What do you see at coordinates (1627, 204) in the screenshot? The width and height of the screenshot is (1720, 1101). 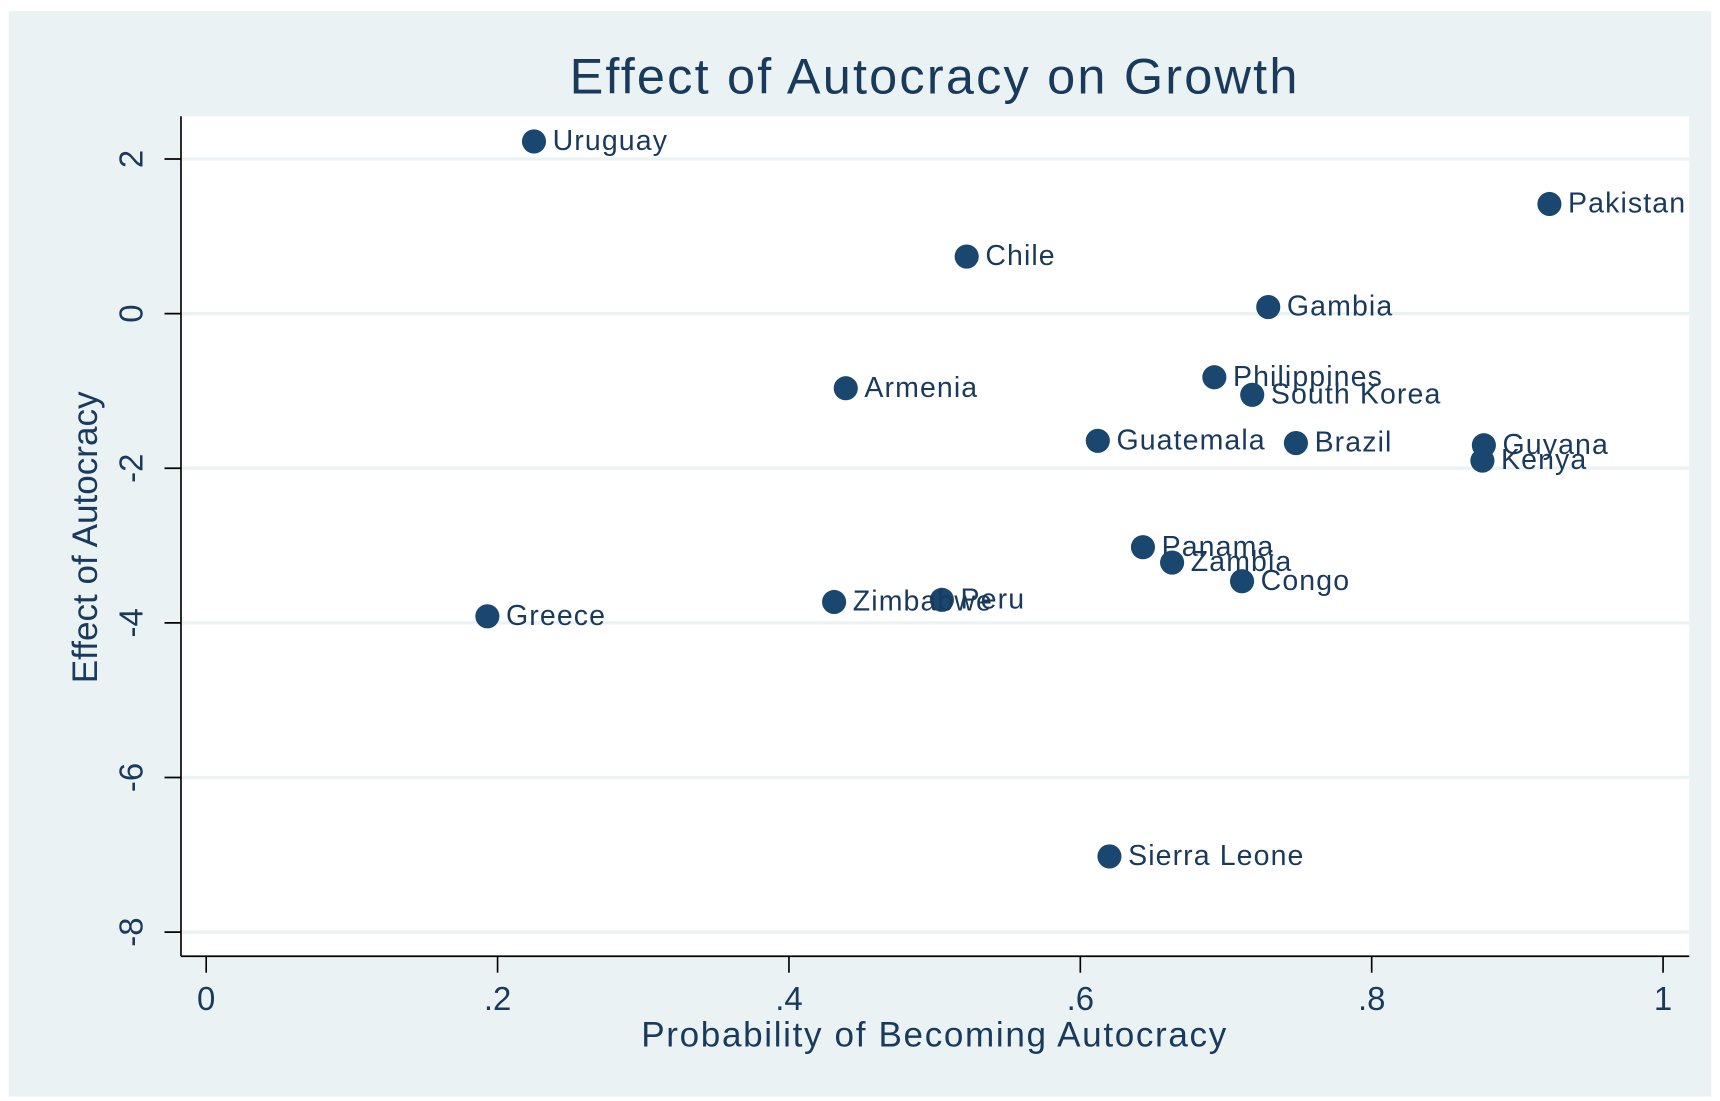 I see `point-label: Pakistan` at bounding box center [1627, 204].